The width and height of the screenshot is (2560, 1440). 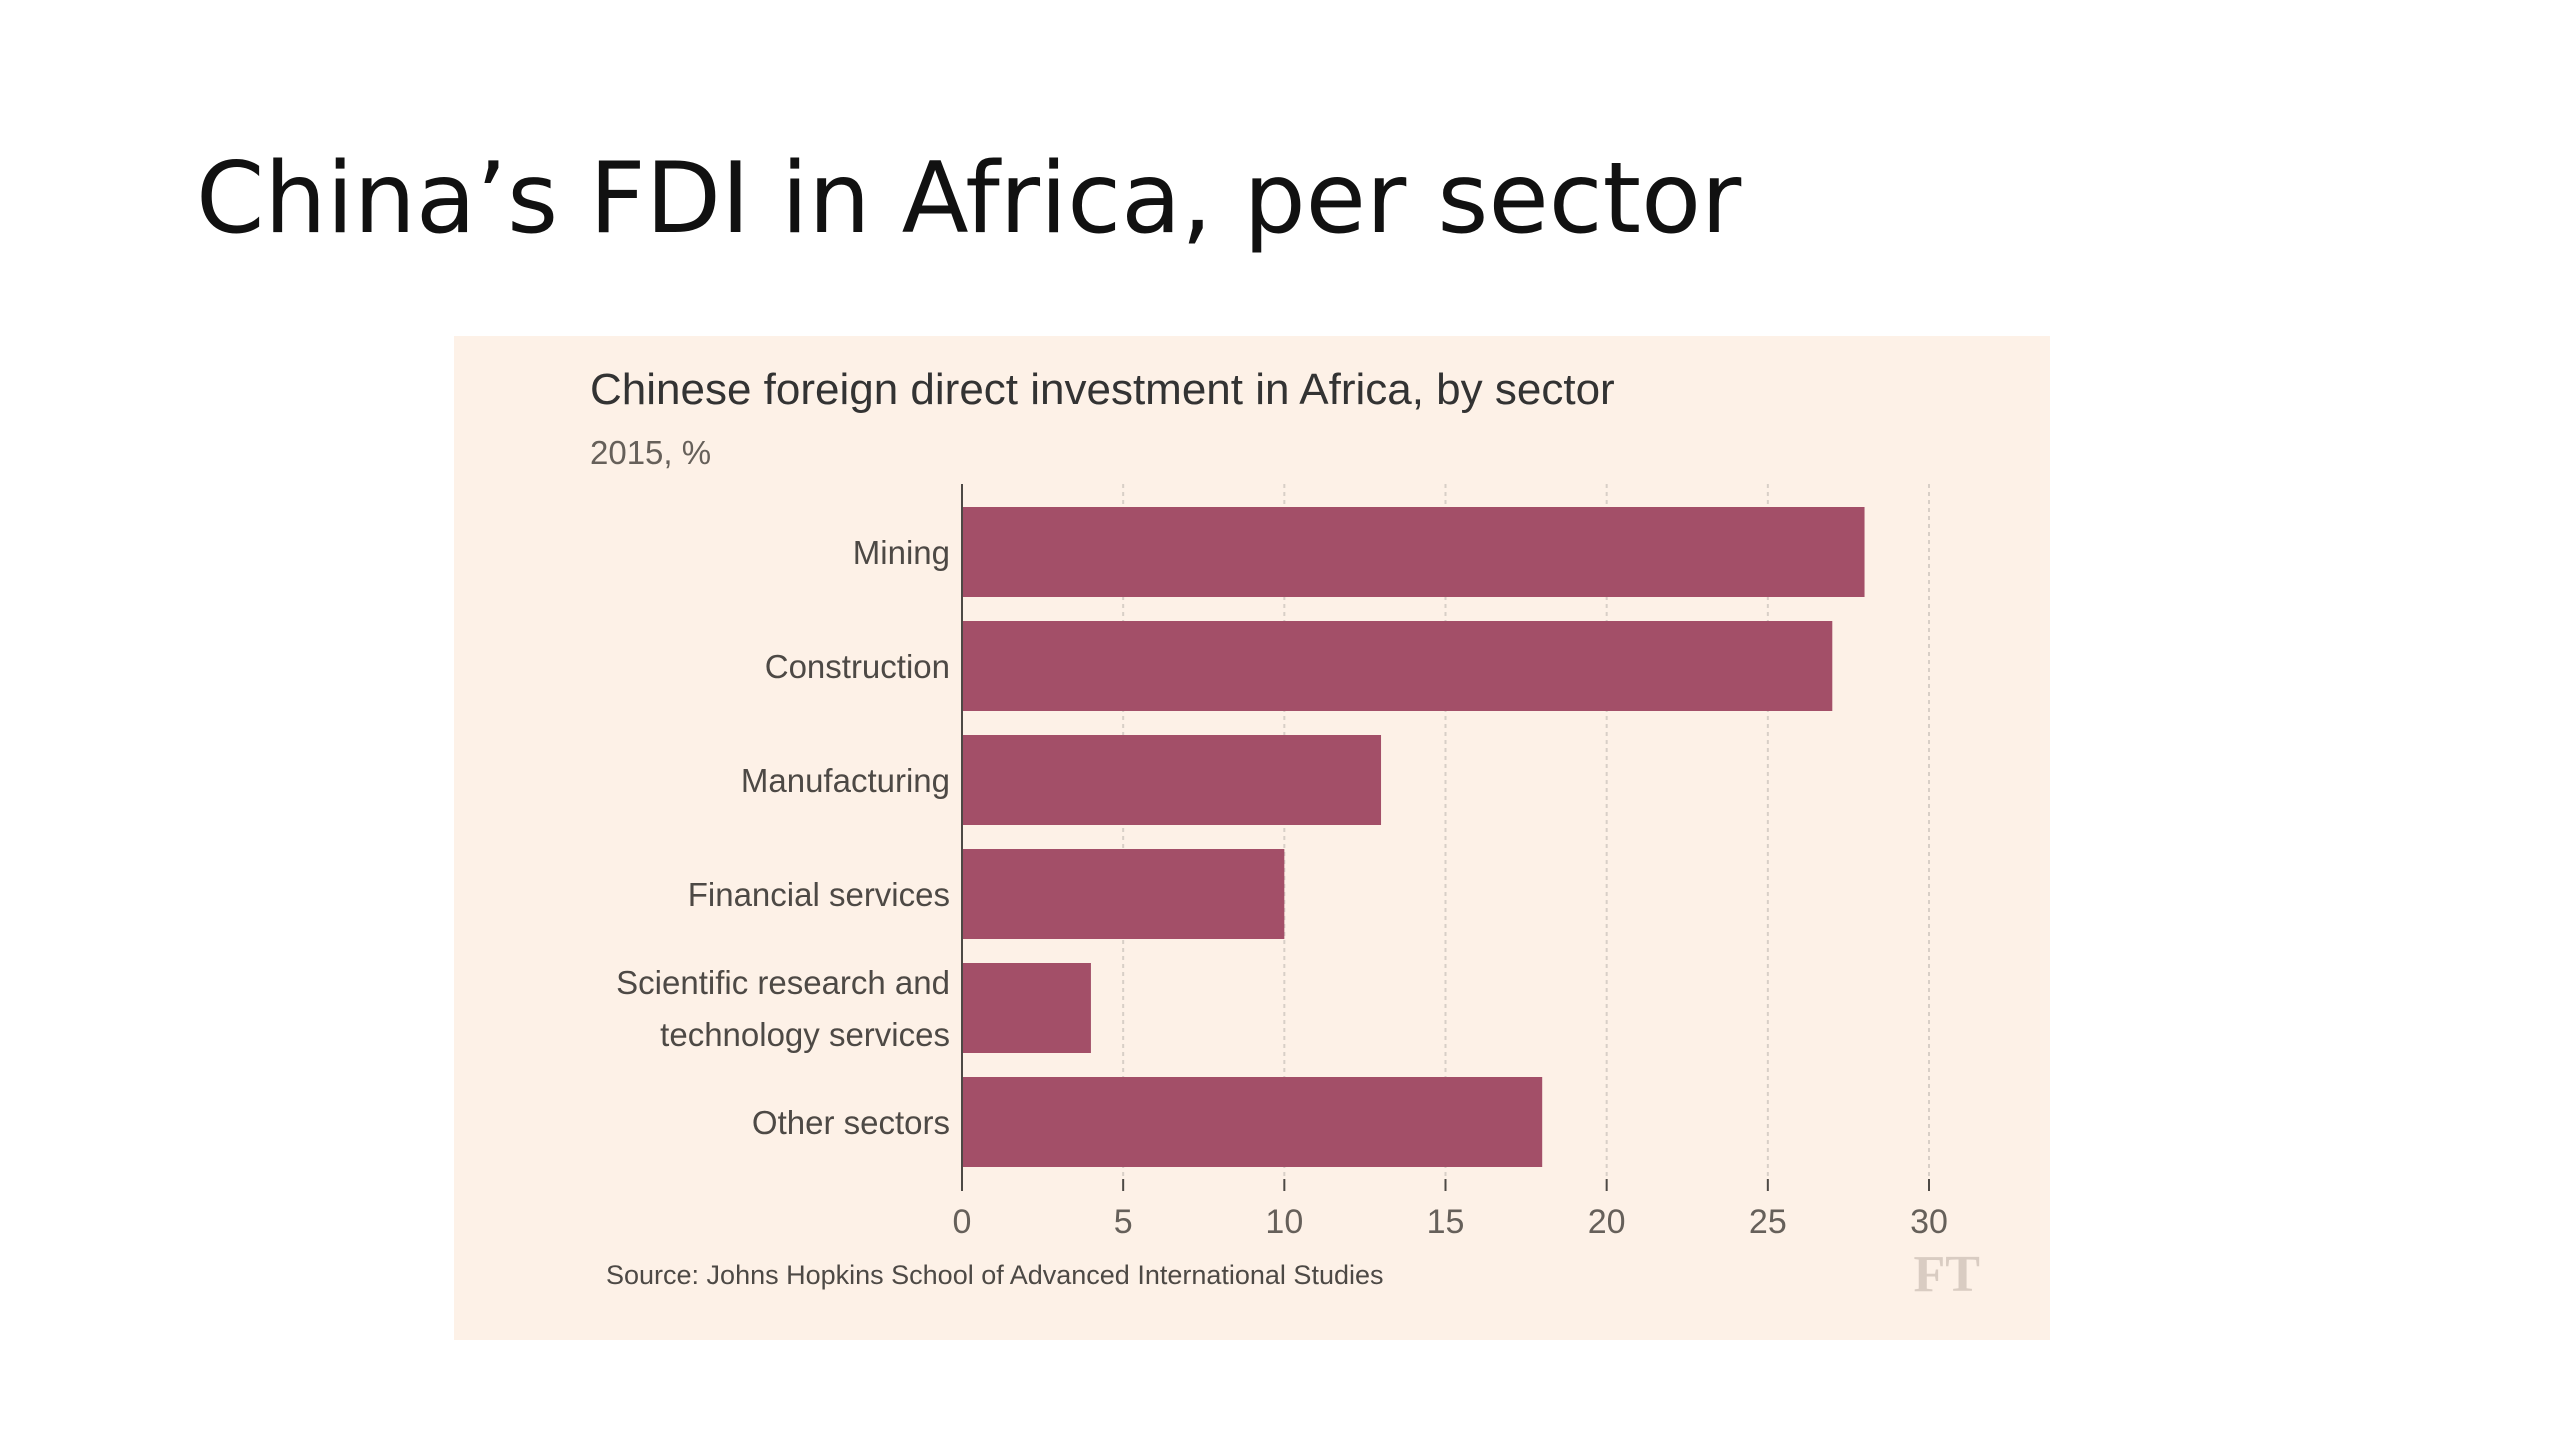 What do you see at coordinates (1607, 1222) in the screenshot?
I see `x-tick-label: 20` at bounding box center [1607, 1222].